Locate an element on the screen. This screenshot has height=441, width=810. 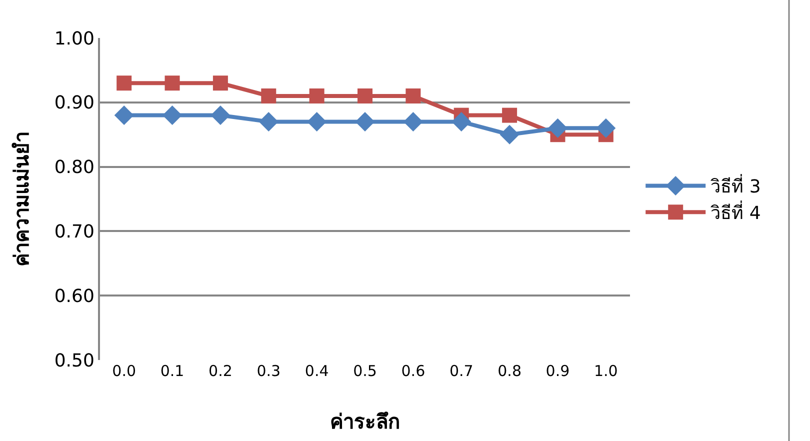
legend-label: วิธีที่ 3 is located at coordinates (735, 186).